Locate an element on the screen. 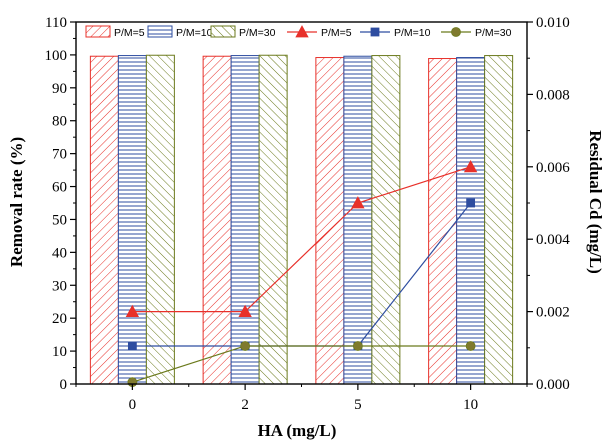 Image resolution: width=603 pixels, height=441 pixels. y-tick-label: 110 is located at coordinates (56, 23).